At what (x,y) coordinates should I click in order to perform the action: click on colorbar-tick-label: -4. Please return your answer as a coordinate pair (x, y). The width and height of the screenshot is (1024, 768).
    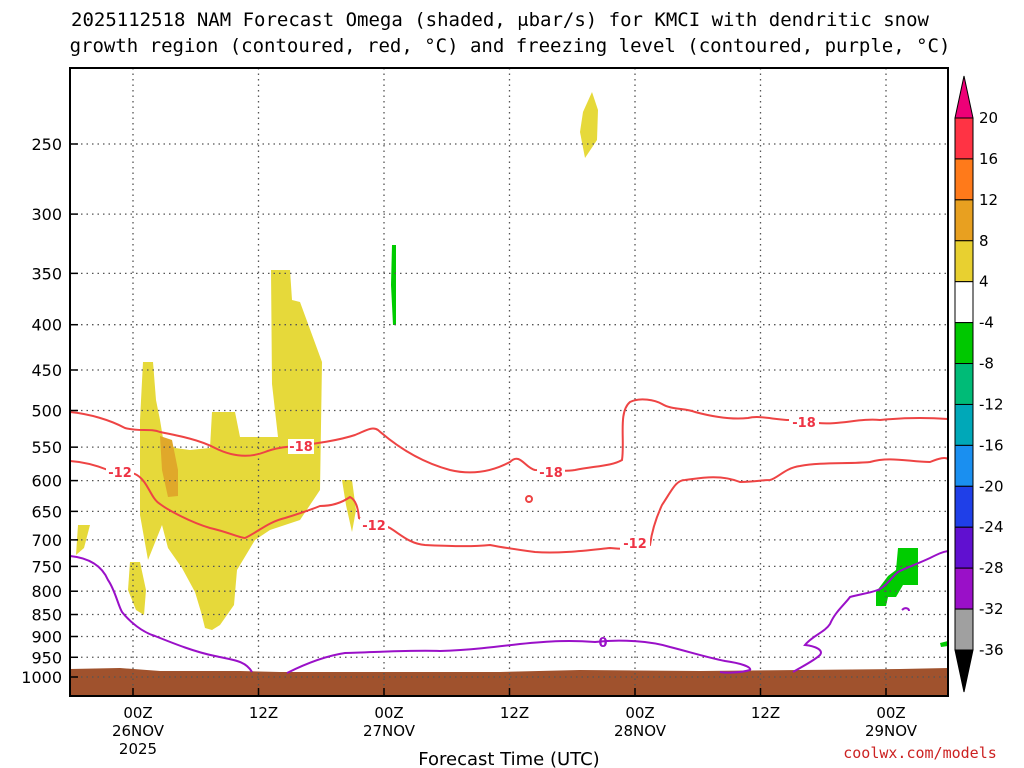
    Looking at the image, I should click on (986, 323).